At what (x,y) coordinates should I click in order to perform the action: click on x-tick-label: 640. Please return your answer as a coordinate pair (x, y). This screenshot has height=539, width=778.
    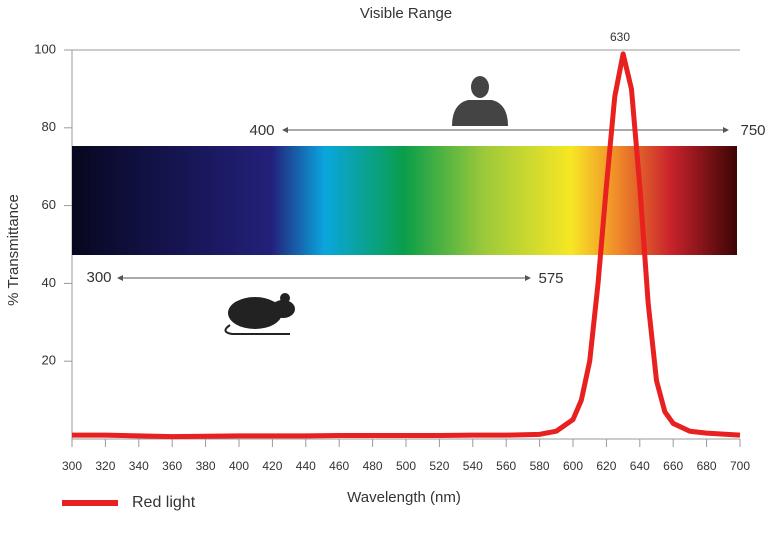
    Looking at the image, I should click on (640, 466).